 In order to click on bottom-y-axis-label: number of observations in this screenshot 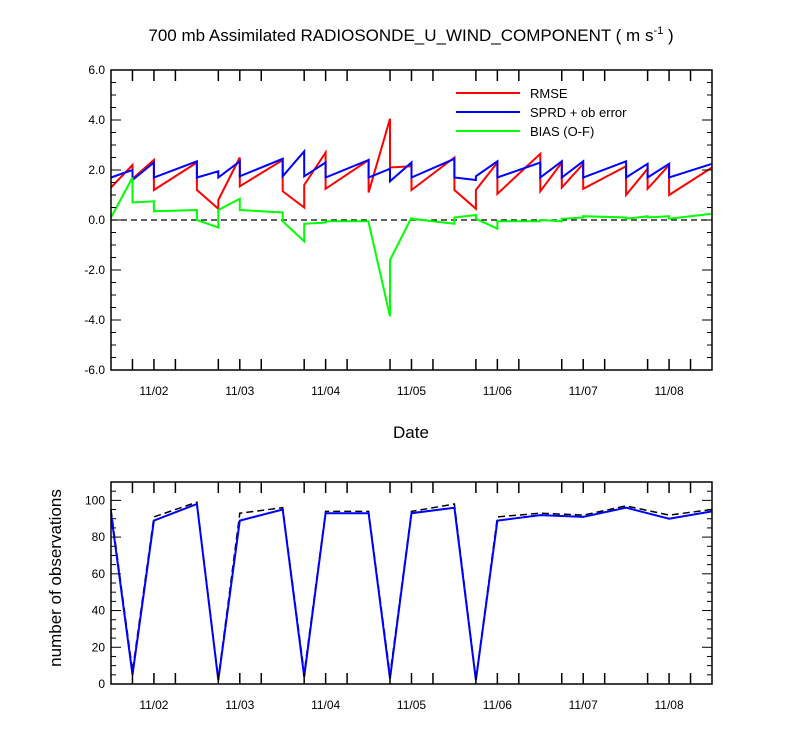, I will do `click(55, 578)`.